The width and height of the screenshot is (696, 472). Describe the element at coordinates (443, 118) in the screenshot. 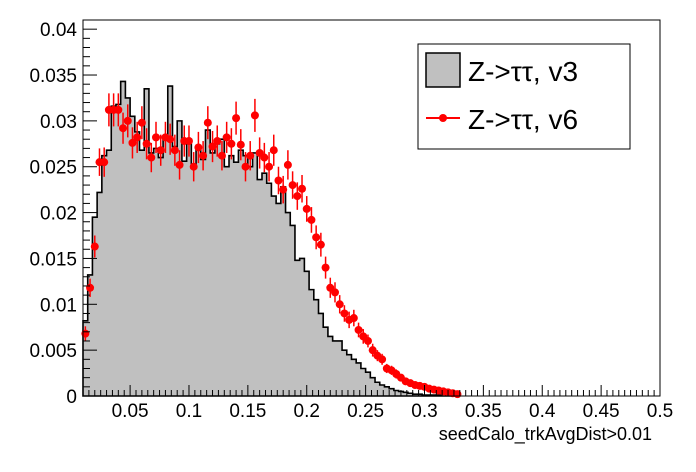

I see `legend-v6-marker` at that location.